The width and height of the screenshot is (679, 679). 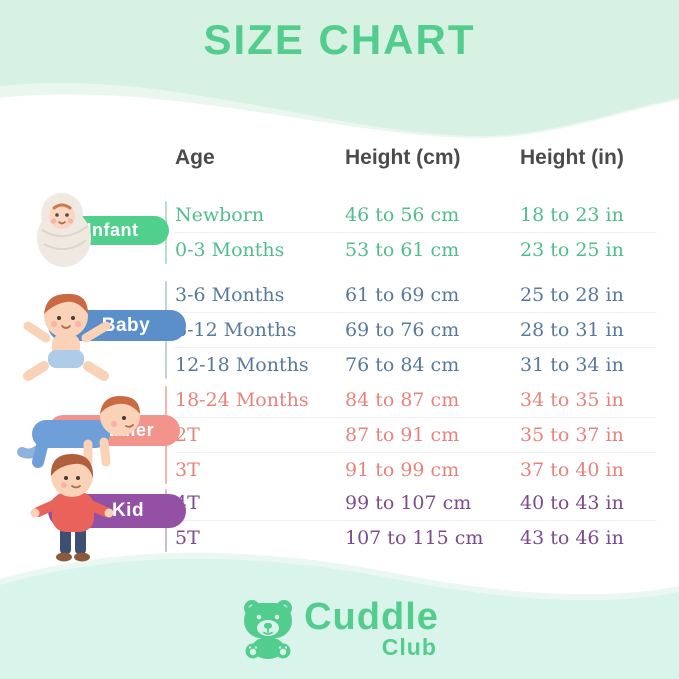 I want to click on table-row: 6-12 Months 69 to 76 cm 28 to 31 in, so click(x=416, y=329).